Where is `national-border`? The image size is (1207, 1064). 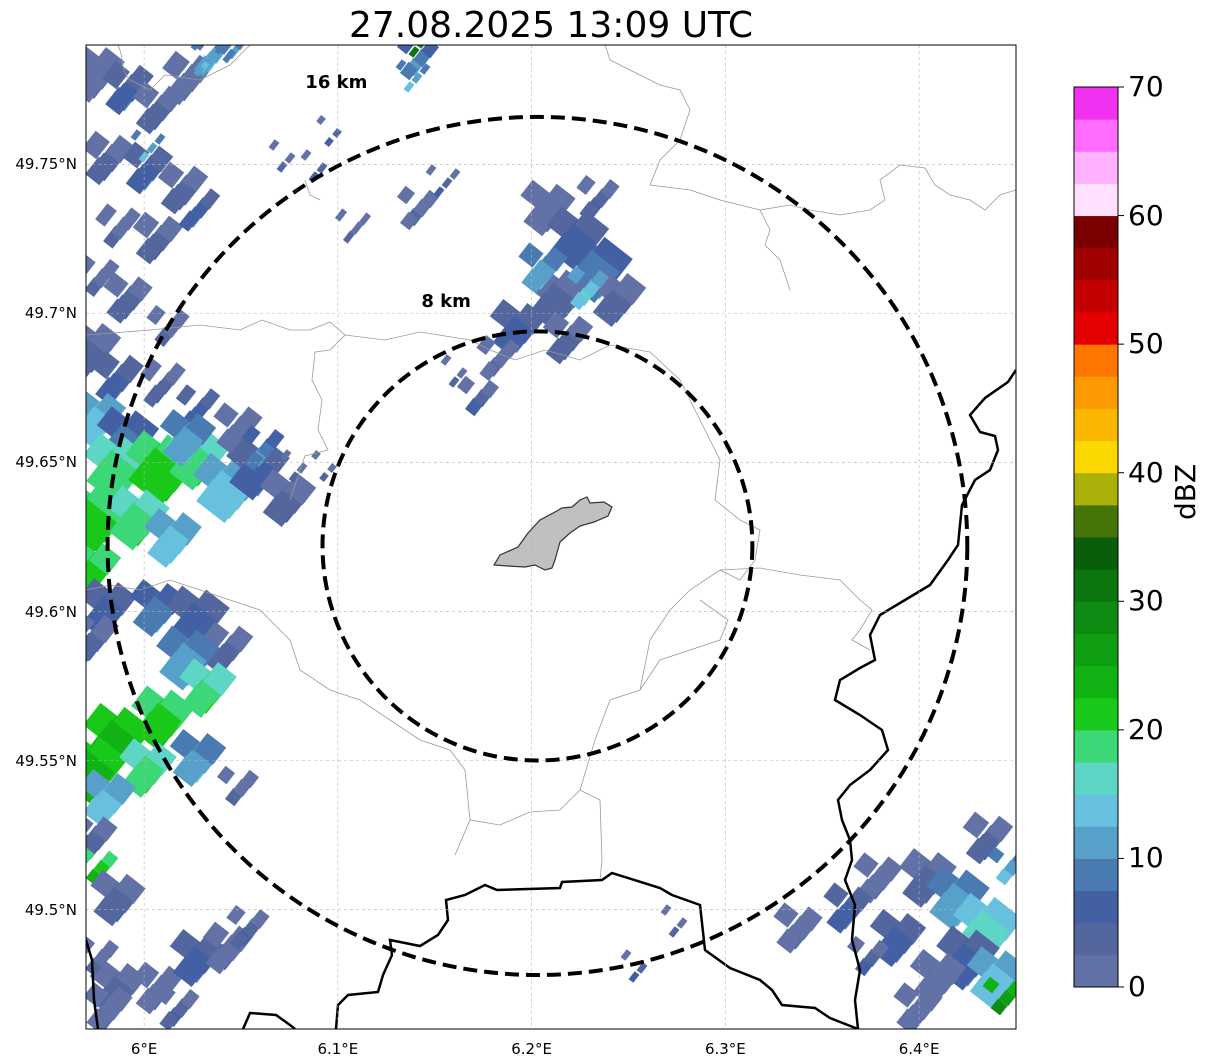
national-border is located at coordinates (596, 950).